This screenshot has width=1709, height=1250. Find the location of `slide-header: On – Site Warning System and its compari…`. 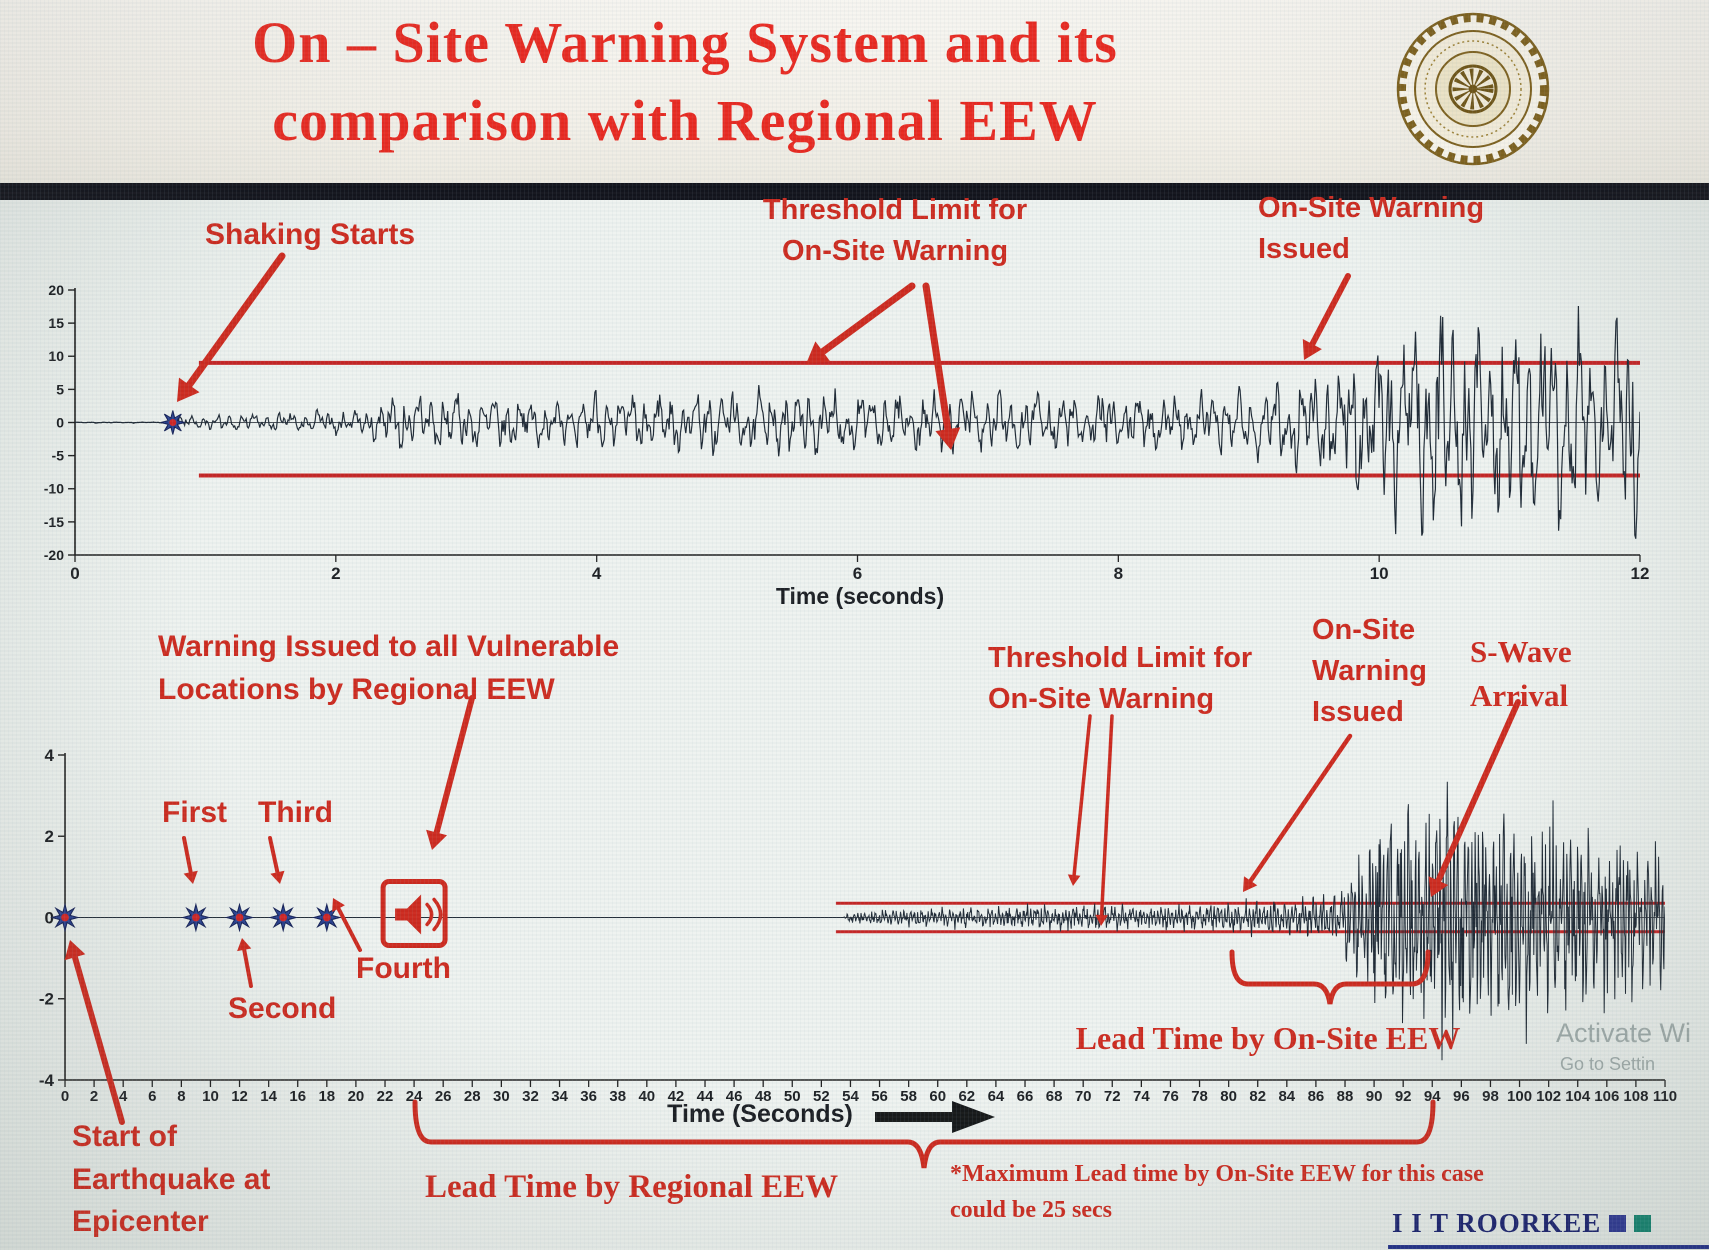

slide-header: On – Site Warning System and its compari… is located at coordinates (854, 91).